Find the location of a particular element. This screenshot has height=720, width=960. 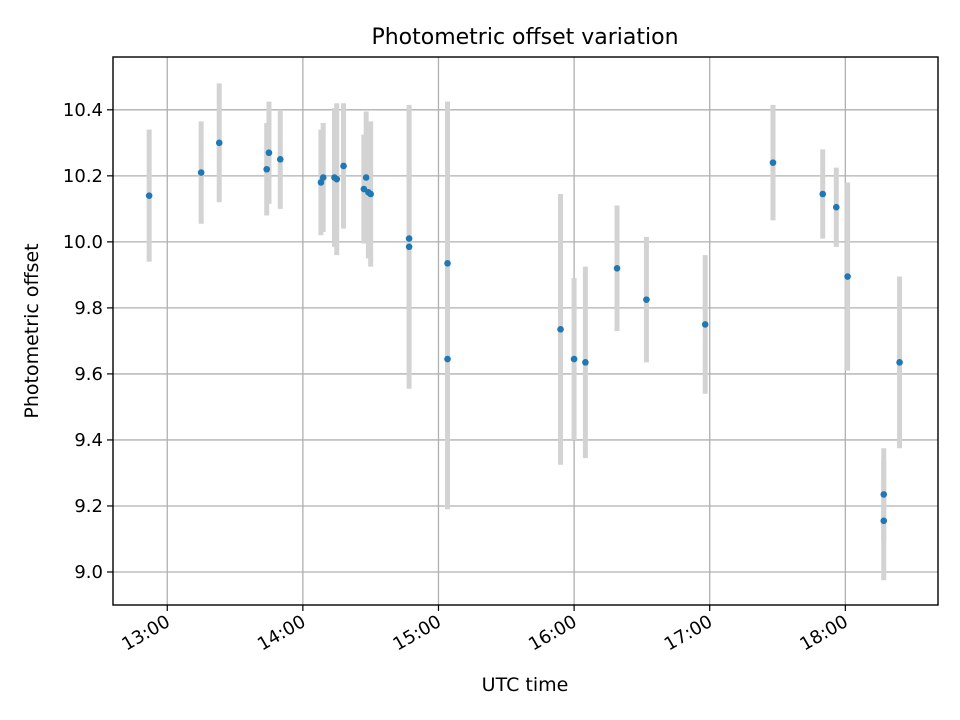

y-tick-label: 9.0 is located at coordinates (88, 572).